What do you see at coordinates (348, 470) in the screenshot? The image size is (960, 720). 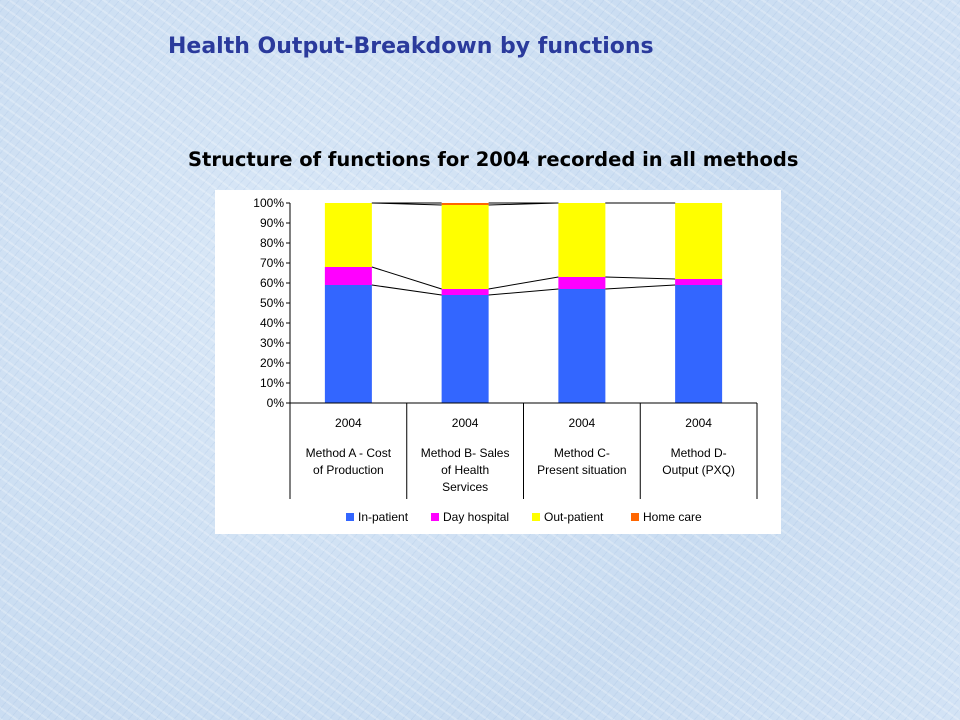 I see `x-tick-label-method: of Production` at bounding box center [348, 470].